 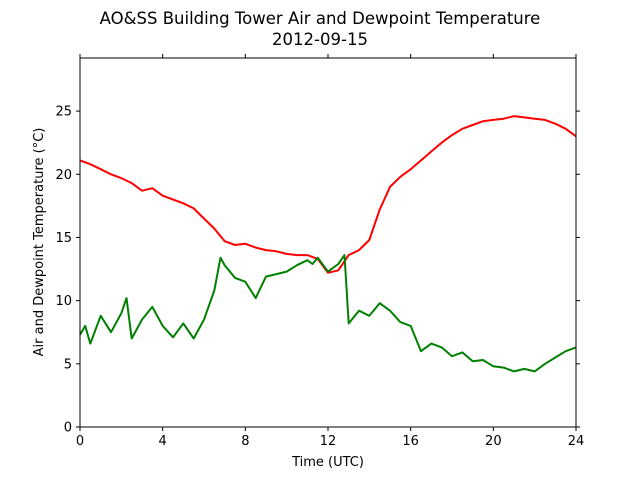 I want to click on y-tick-label: 5, so click(x=68, y=364).